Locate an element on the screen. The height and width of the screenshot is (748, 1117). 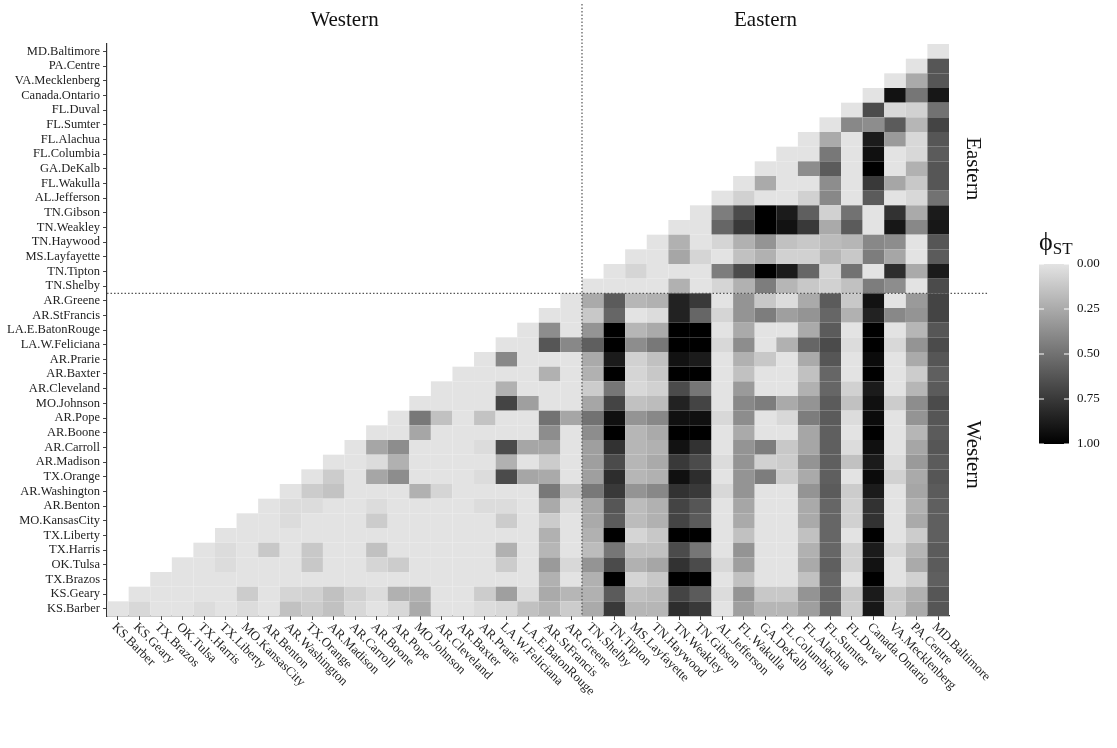
y-tick-label: AR.Madison is located at coordinates (68, 461).